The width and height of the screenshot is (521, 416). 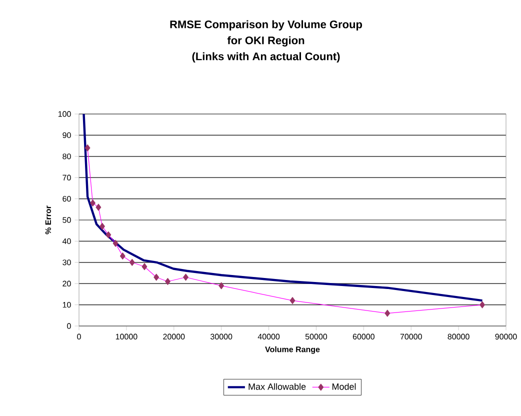 I want to click on x-tick-label: 50000, so click(x=316, y=337).